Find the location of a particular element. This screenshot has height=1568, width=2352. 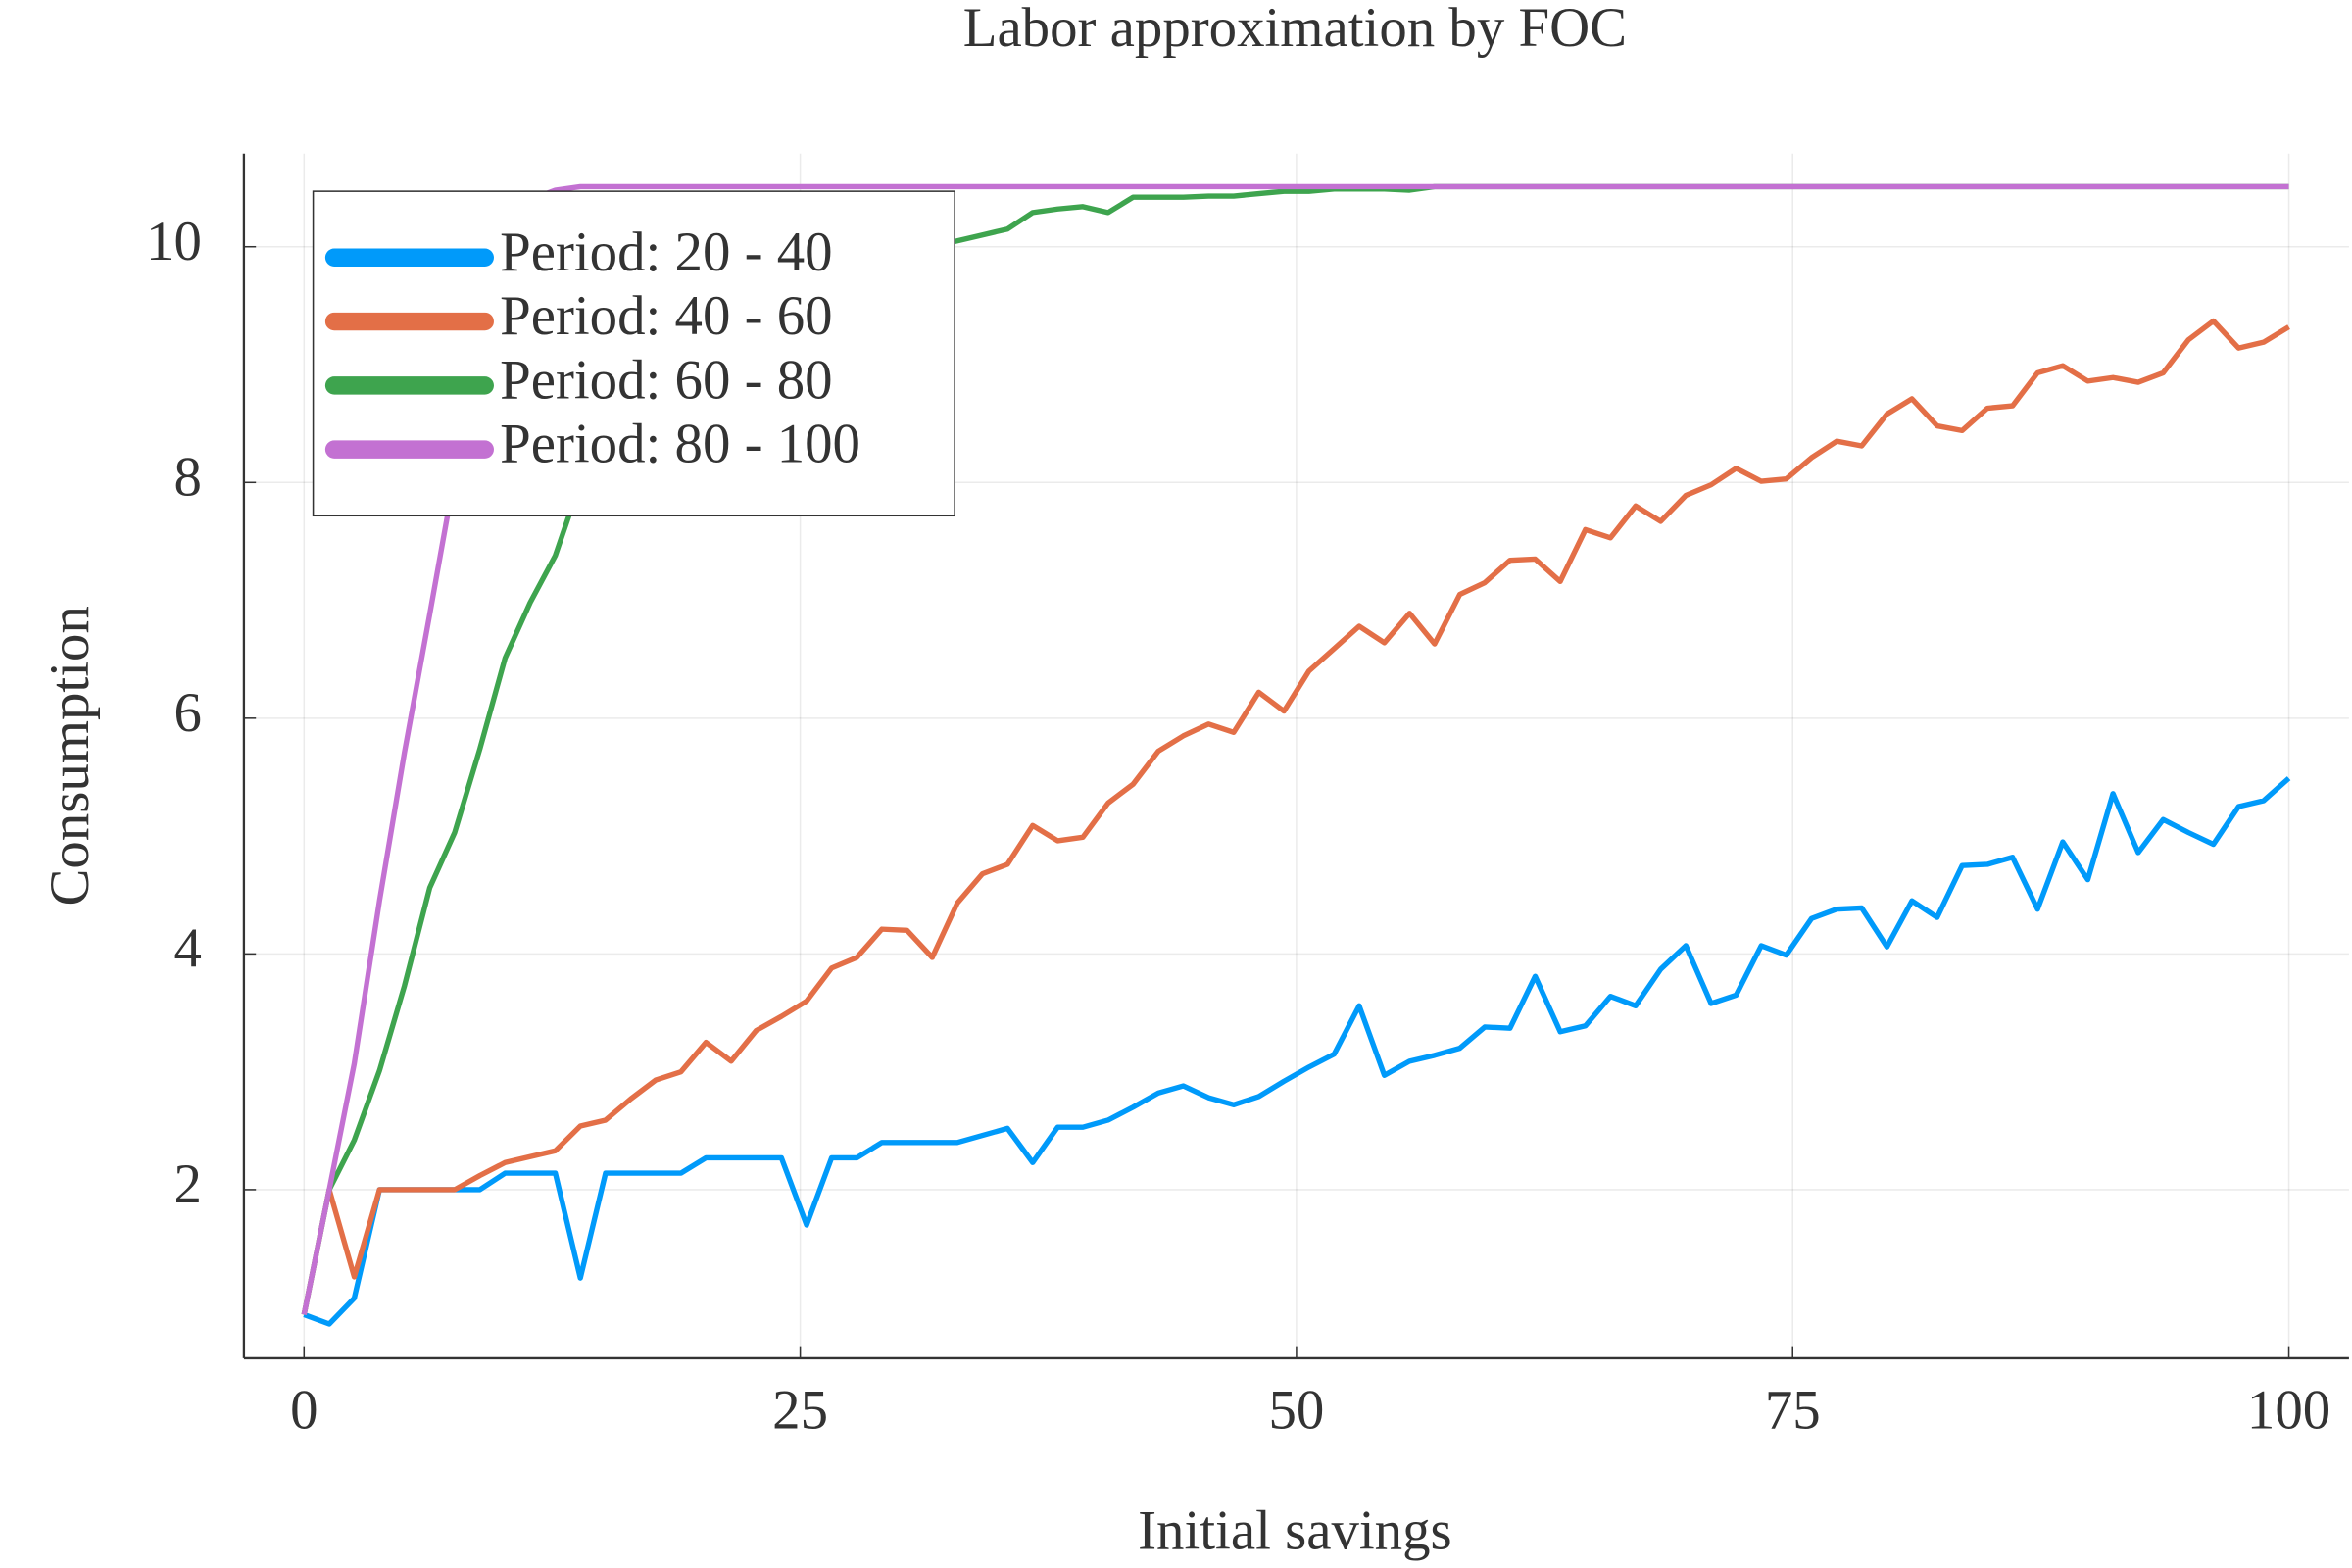

x-tick-label: 75 is located at coordinates (1793, 1410).